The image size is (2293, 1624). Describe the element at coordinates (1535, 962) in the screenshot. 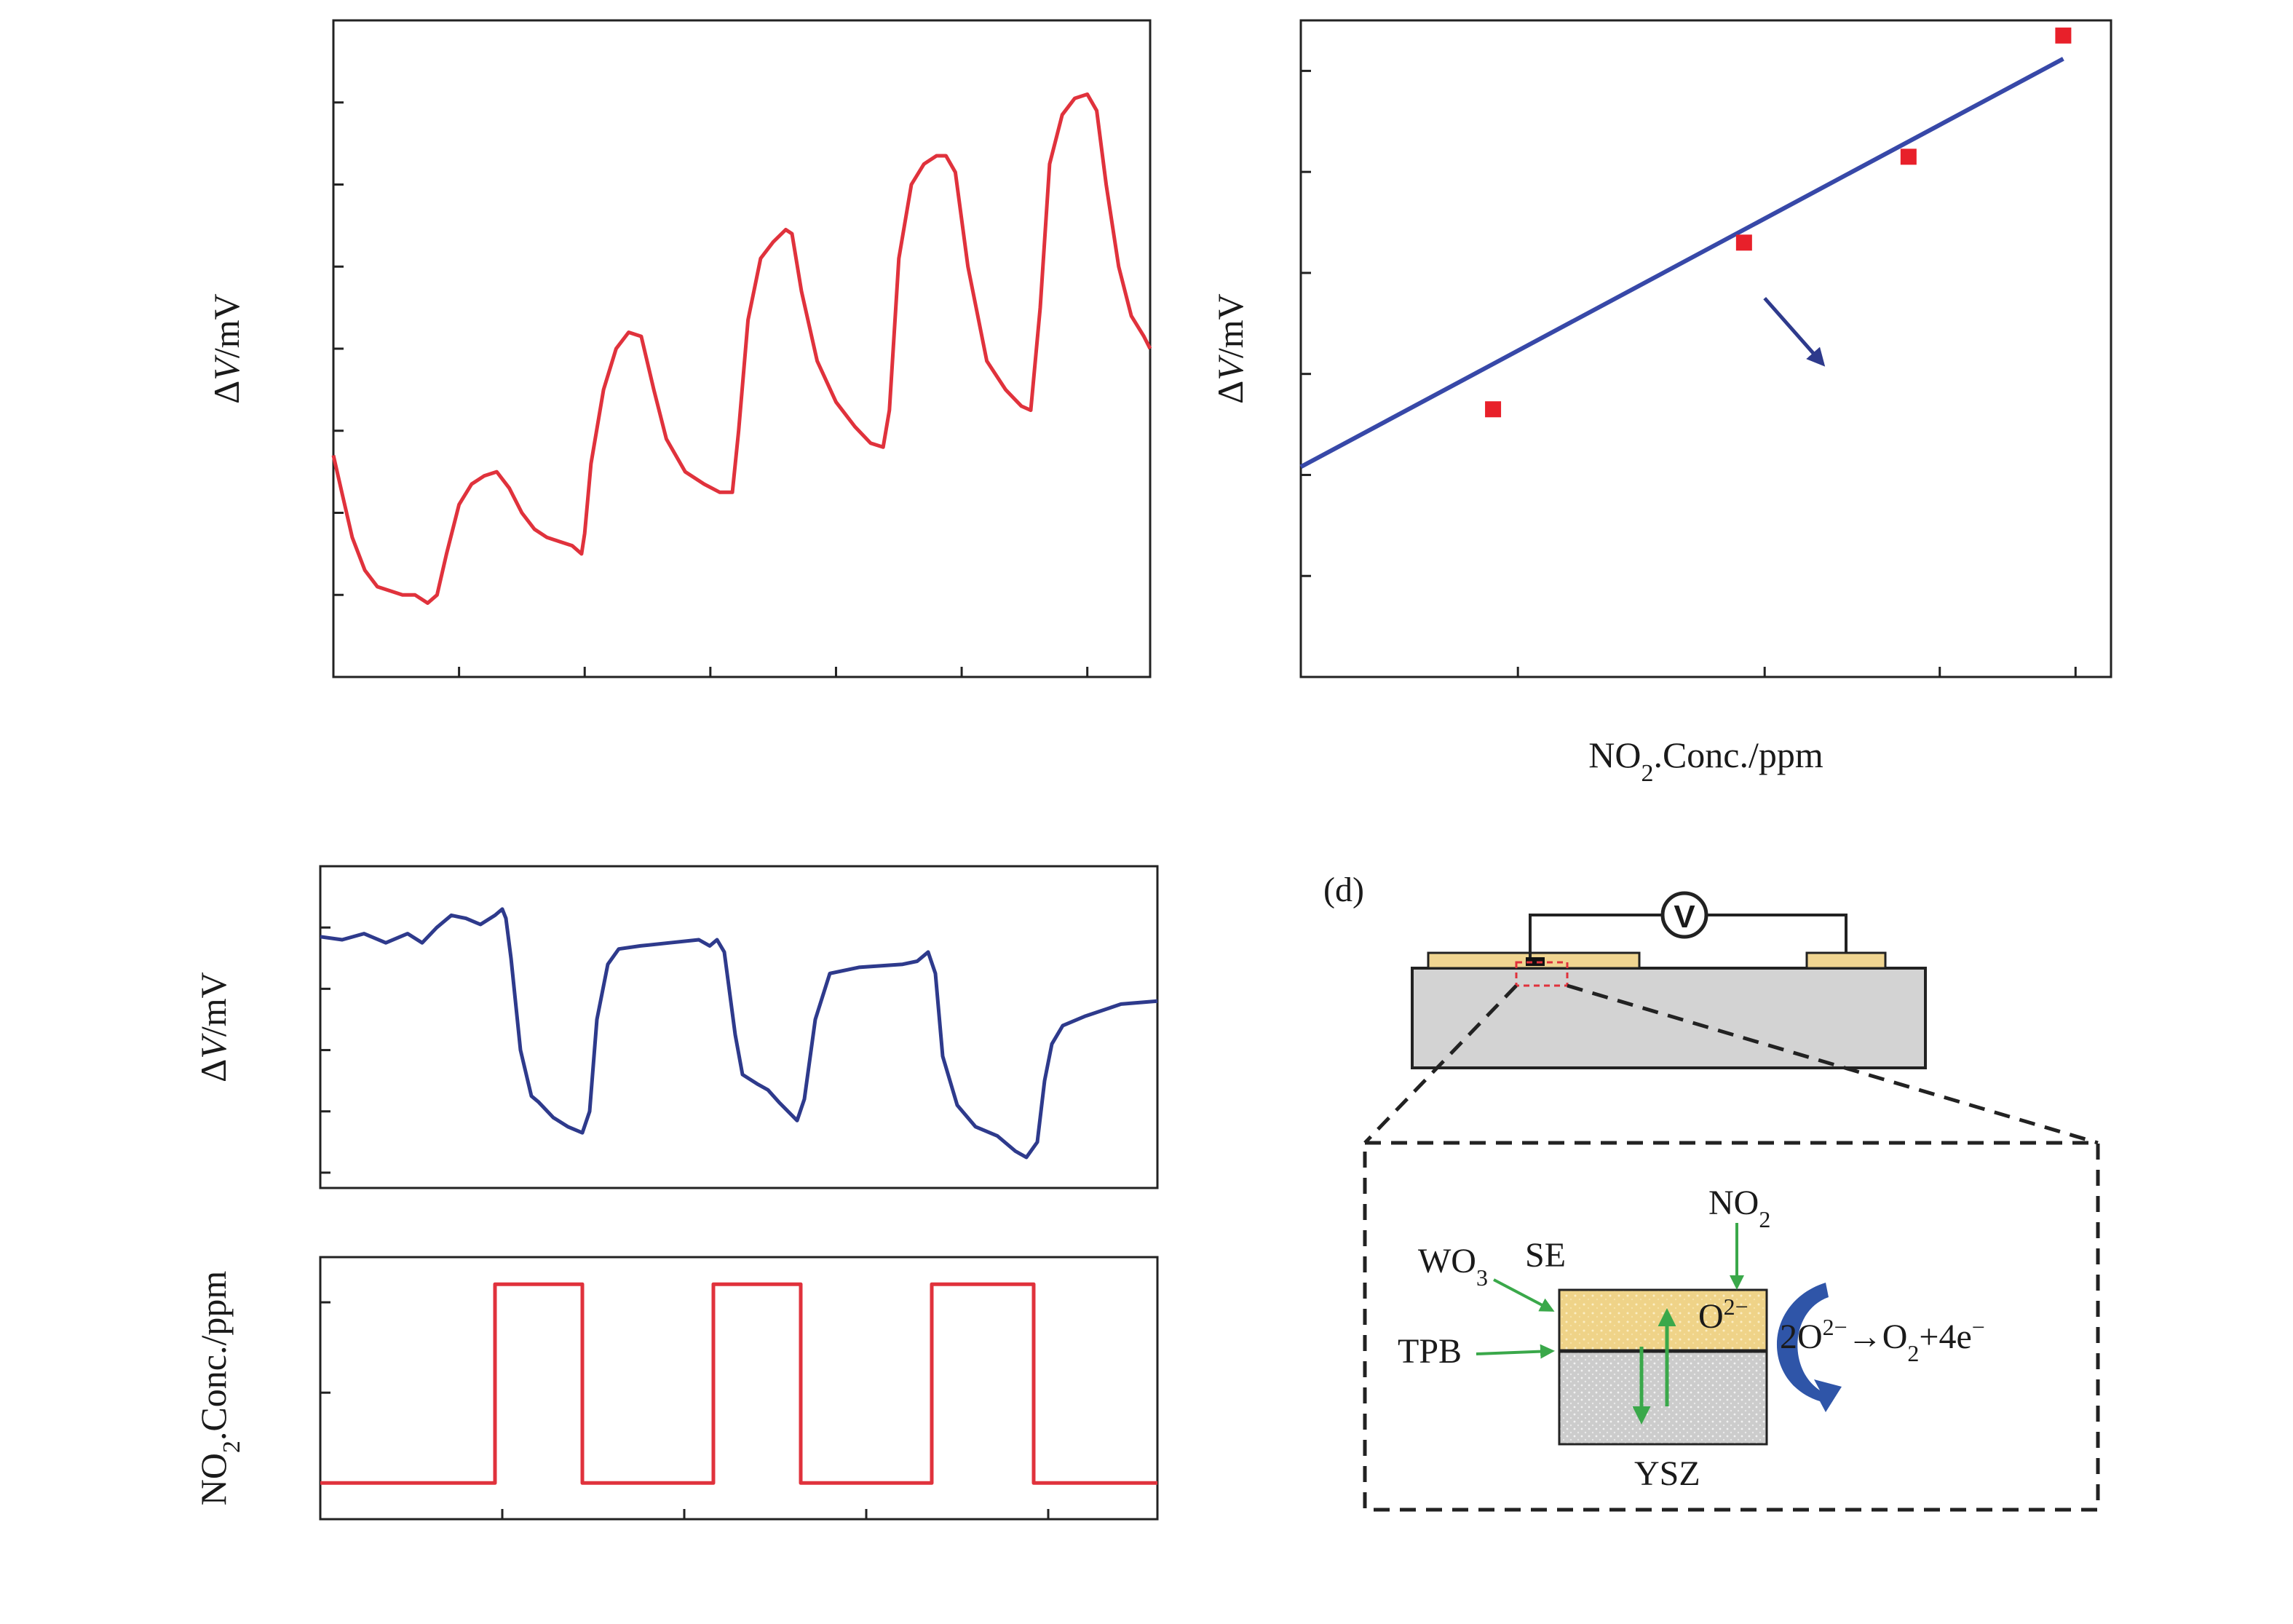

I see `wo3-contact` at that location.